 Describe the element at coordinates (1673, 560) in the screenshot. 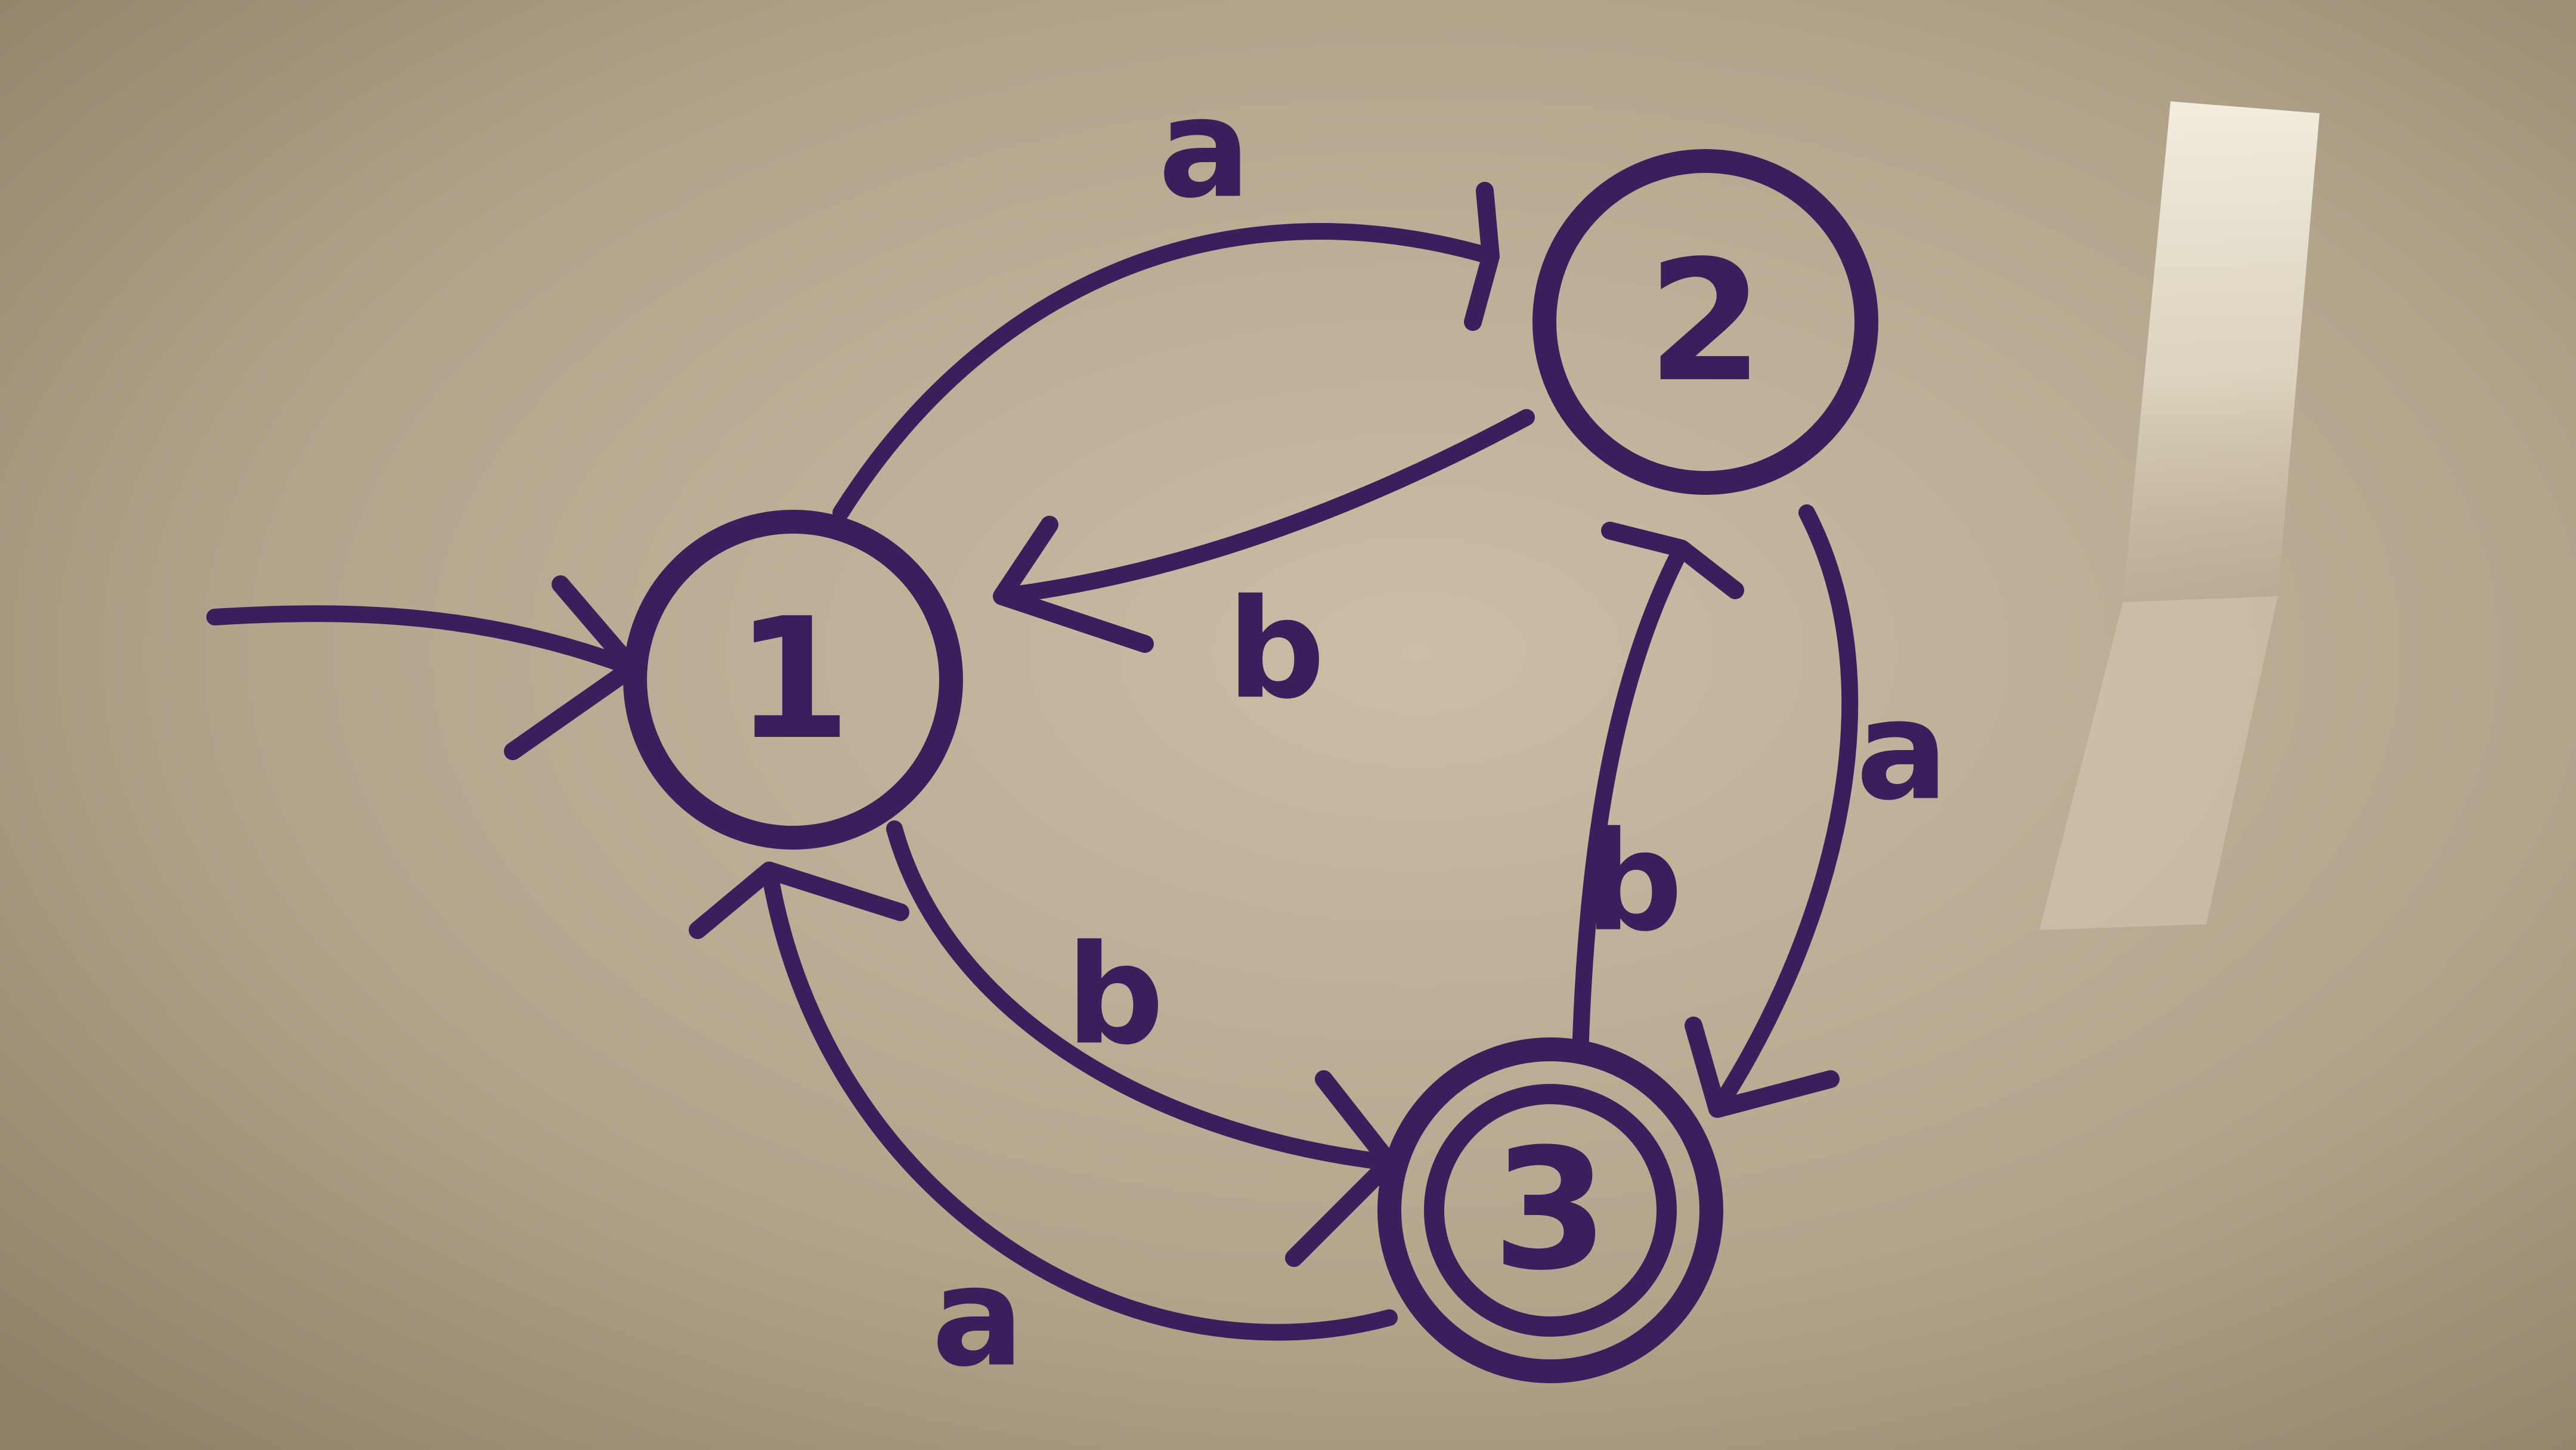

I see `transition-3-to-2-arrowhead` at that location.